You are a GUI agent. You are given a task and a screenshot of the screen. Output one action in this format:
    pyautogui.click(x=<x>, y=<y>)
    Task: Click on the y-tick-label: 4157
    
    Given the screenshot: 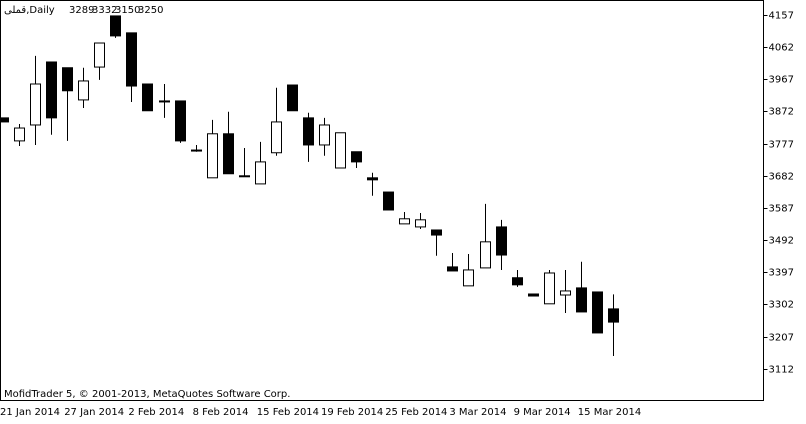 What is the action you would take?
    pyautogui.click(x=781, y=16)
    